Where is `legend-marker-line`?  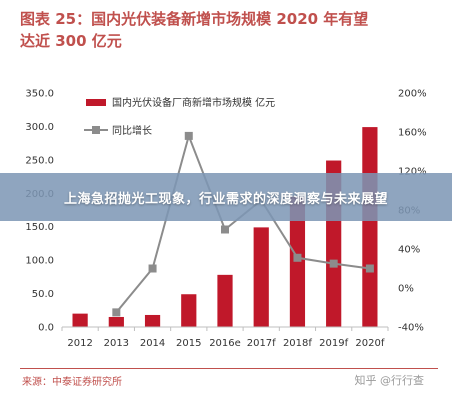 legend-marker-line is located at coordinates (96, 130).